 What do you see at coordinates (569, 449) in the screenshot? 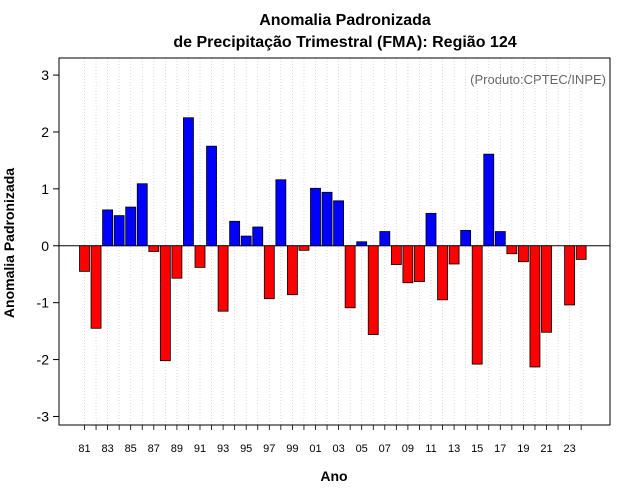
I see `x-tick-label: 23` at bounding box center [569, 449].